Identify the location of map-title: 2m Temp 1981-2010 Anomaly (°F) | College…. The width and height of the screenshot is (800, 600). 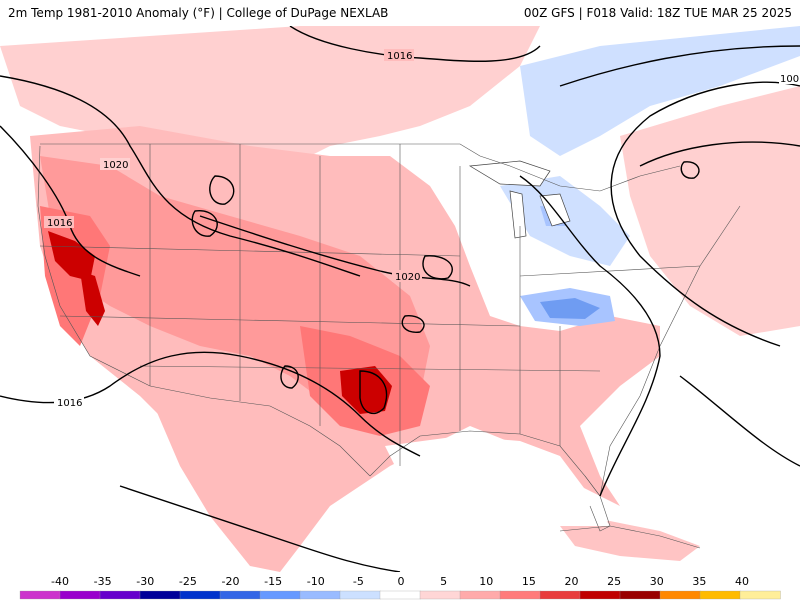
(198, 13).